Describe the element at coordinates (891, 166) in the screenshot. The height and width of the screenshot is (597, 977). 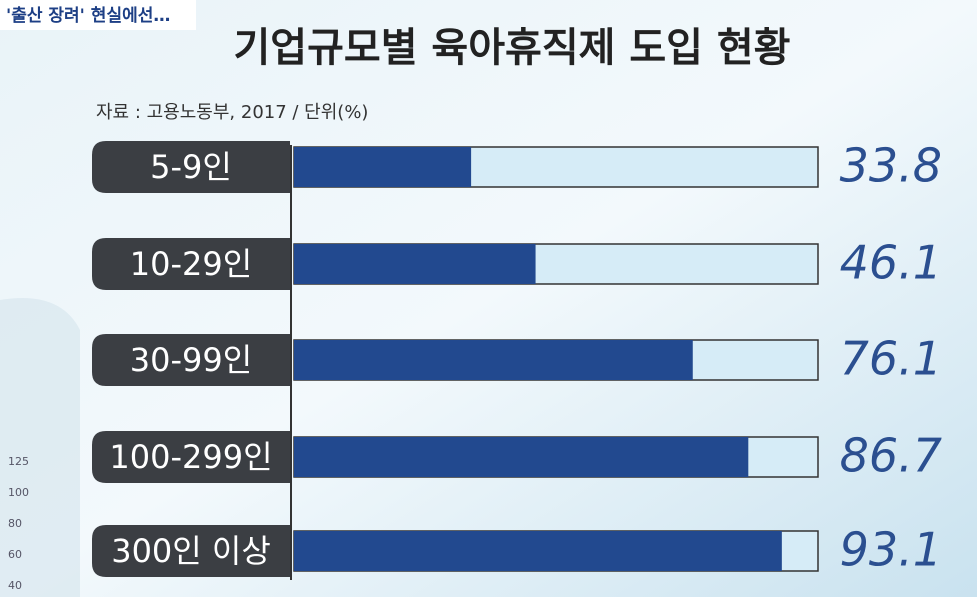
I see `value-label: 33.8` at that location.